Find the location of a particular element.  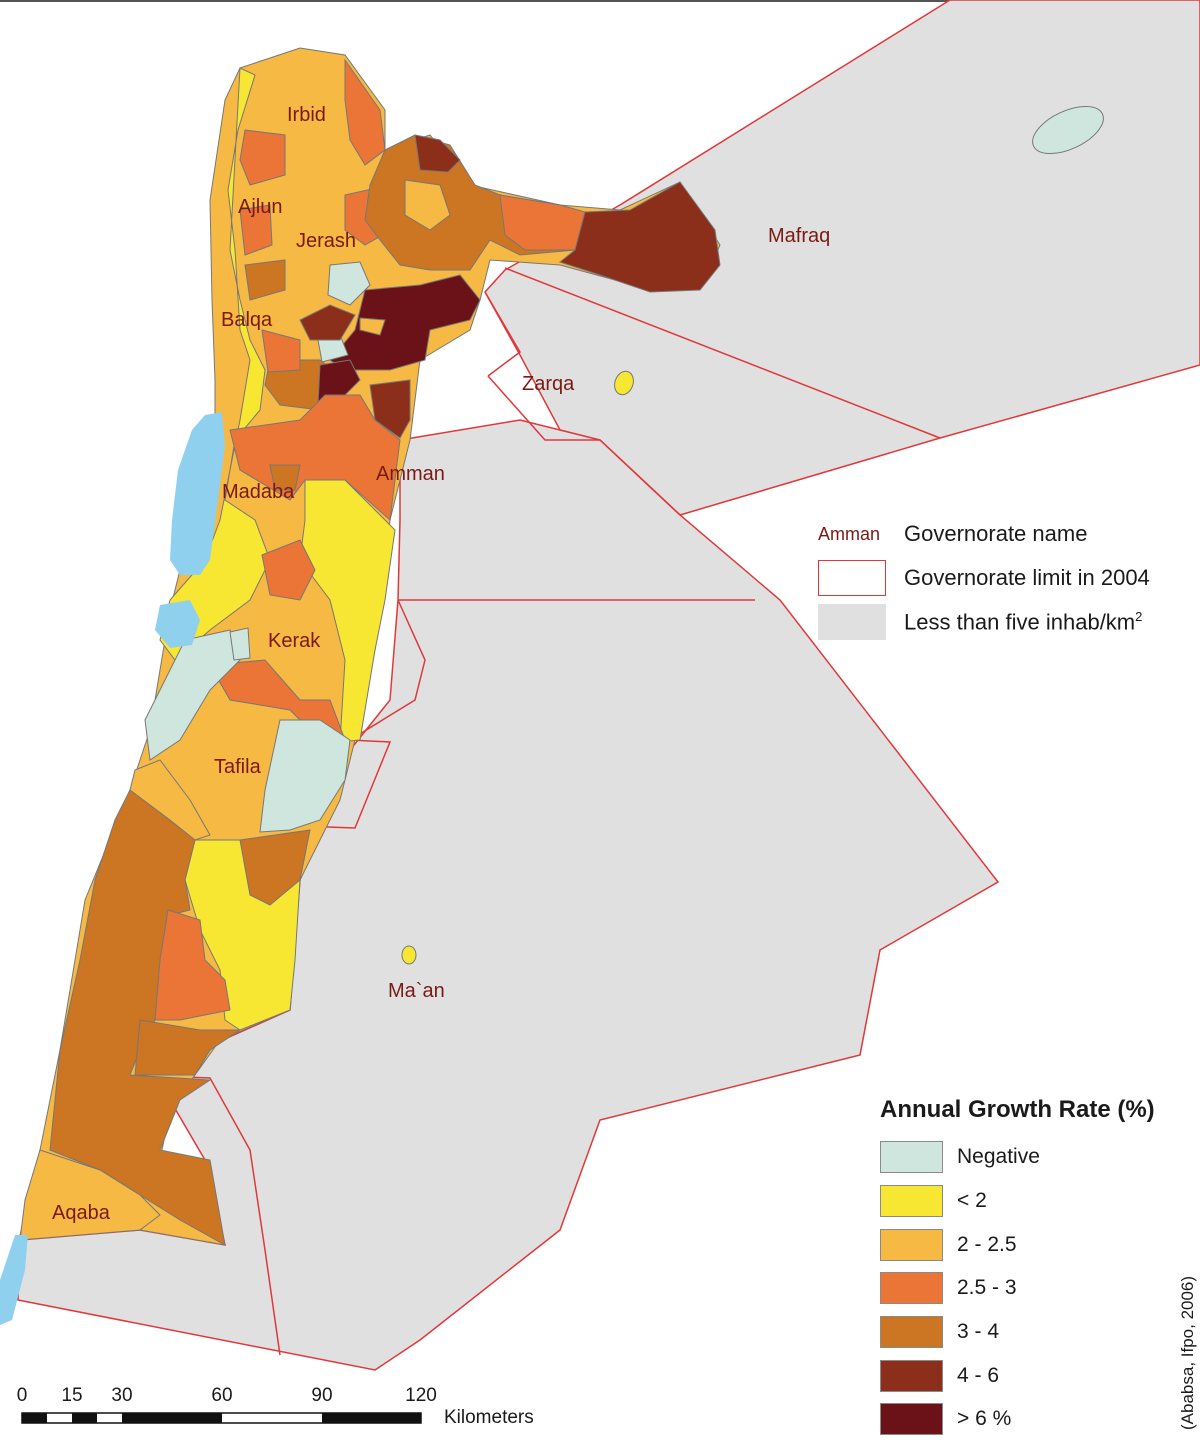

label-amman: Amman is located at coordinates (410, 474).